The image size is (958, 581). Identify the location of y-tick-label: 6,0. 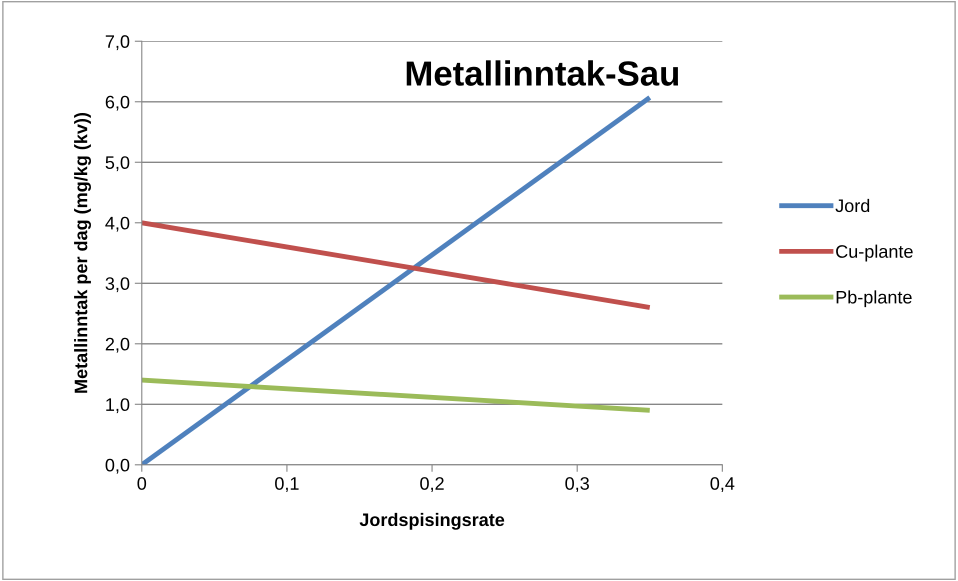
(118, 103).